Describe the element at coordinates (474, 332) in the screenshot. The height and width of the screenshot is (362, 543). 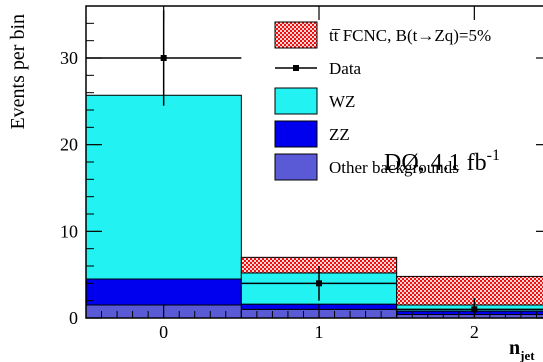
I see `x-tick-label: 2` at that location.